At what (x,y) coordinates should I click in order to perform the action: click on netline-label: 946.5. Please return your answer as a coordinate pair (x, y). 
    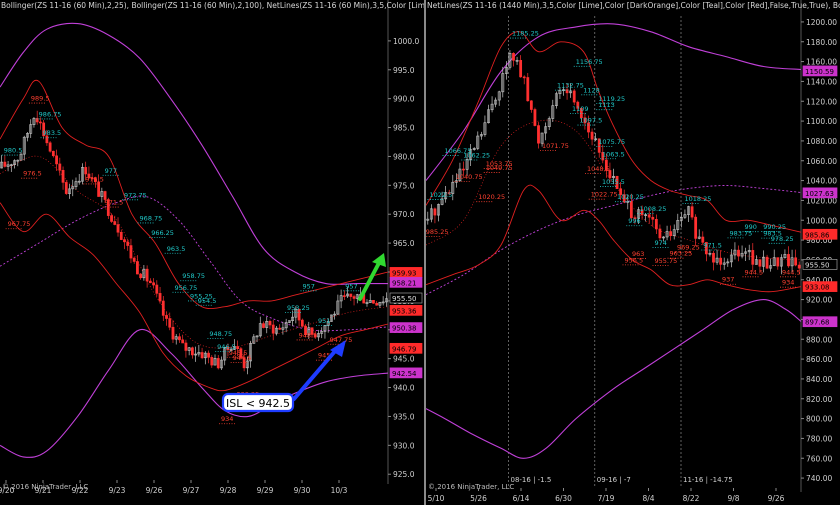
    Looking at the image, I should click on (226, 347).